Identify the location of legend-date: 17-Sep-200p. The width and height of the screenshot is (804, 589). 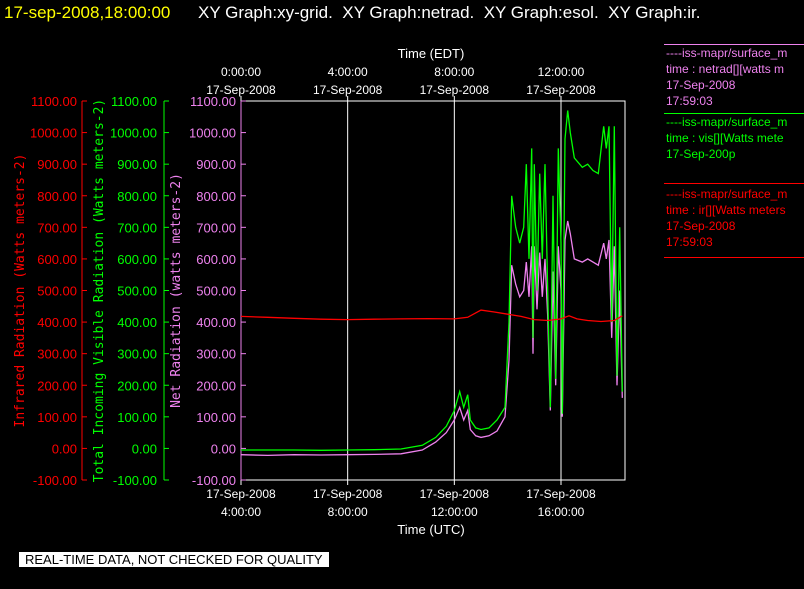
(701, 154).